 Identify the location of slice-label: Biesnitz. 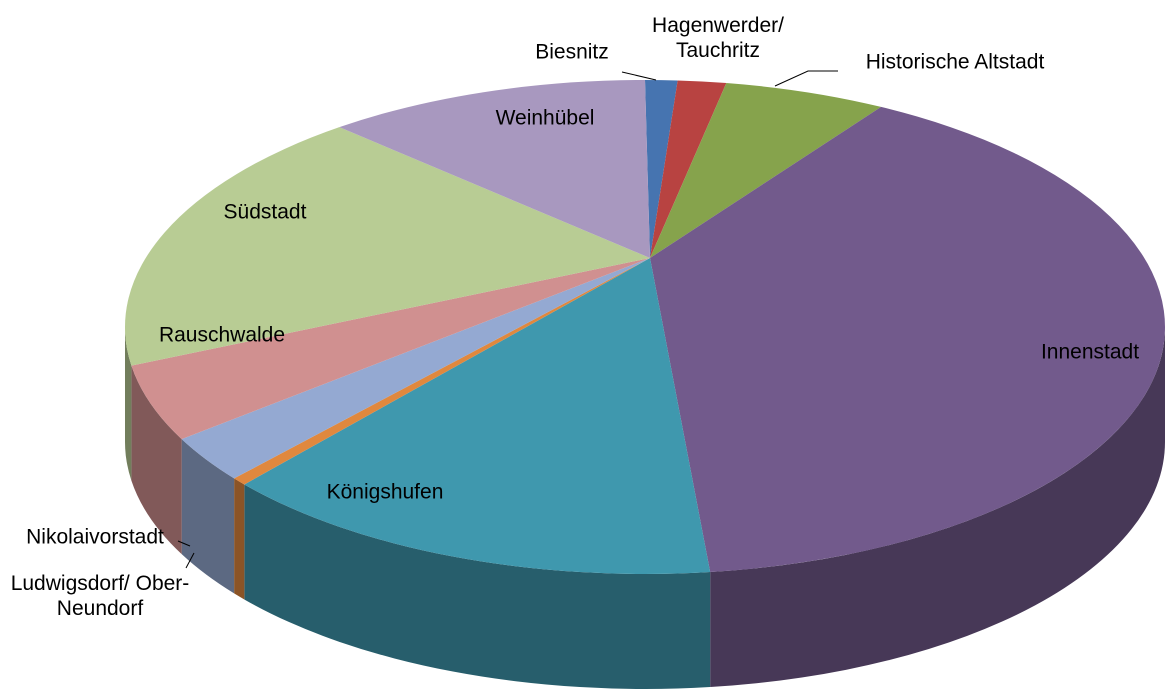
(572, 52).